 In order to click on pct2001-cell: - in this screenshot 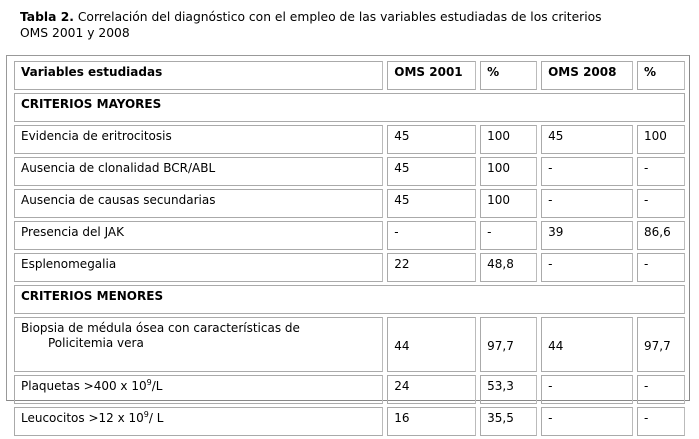, I will do `click(509, 235)`.